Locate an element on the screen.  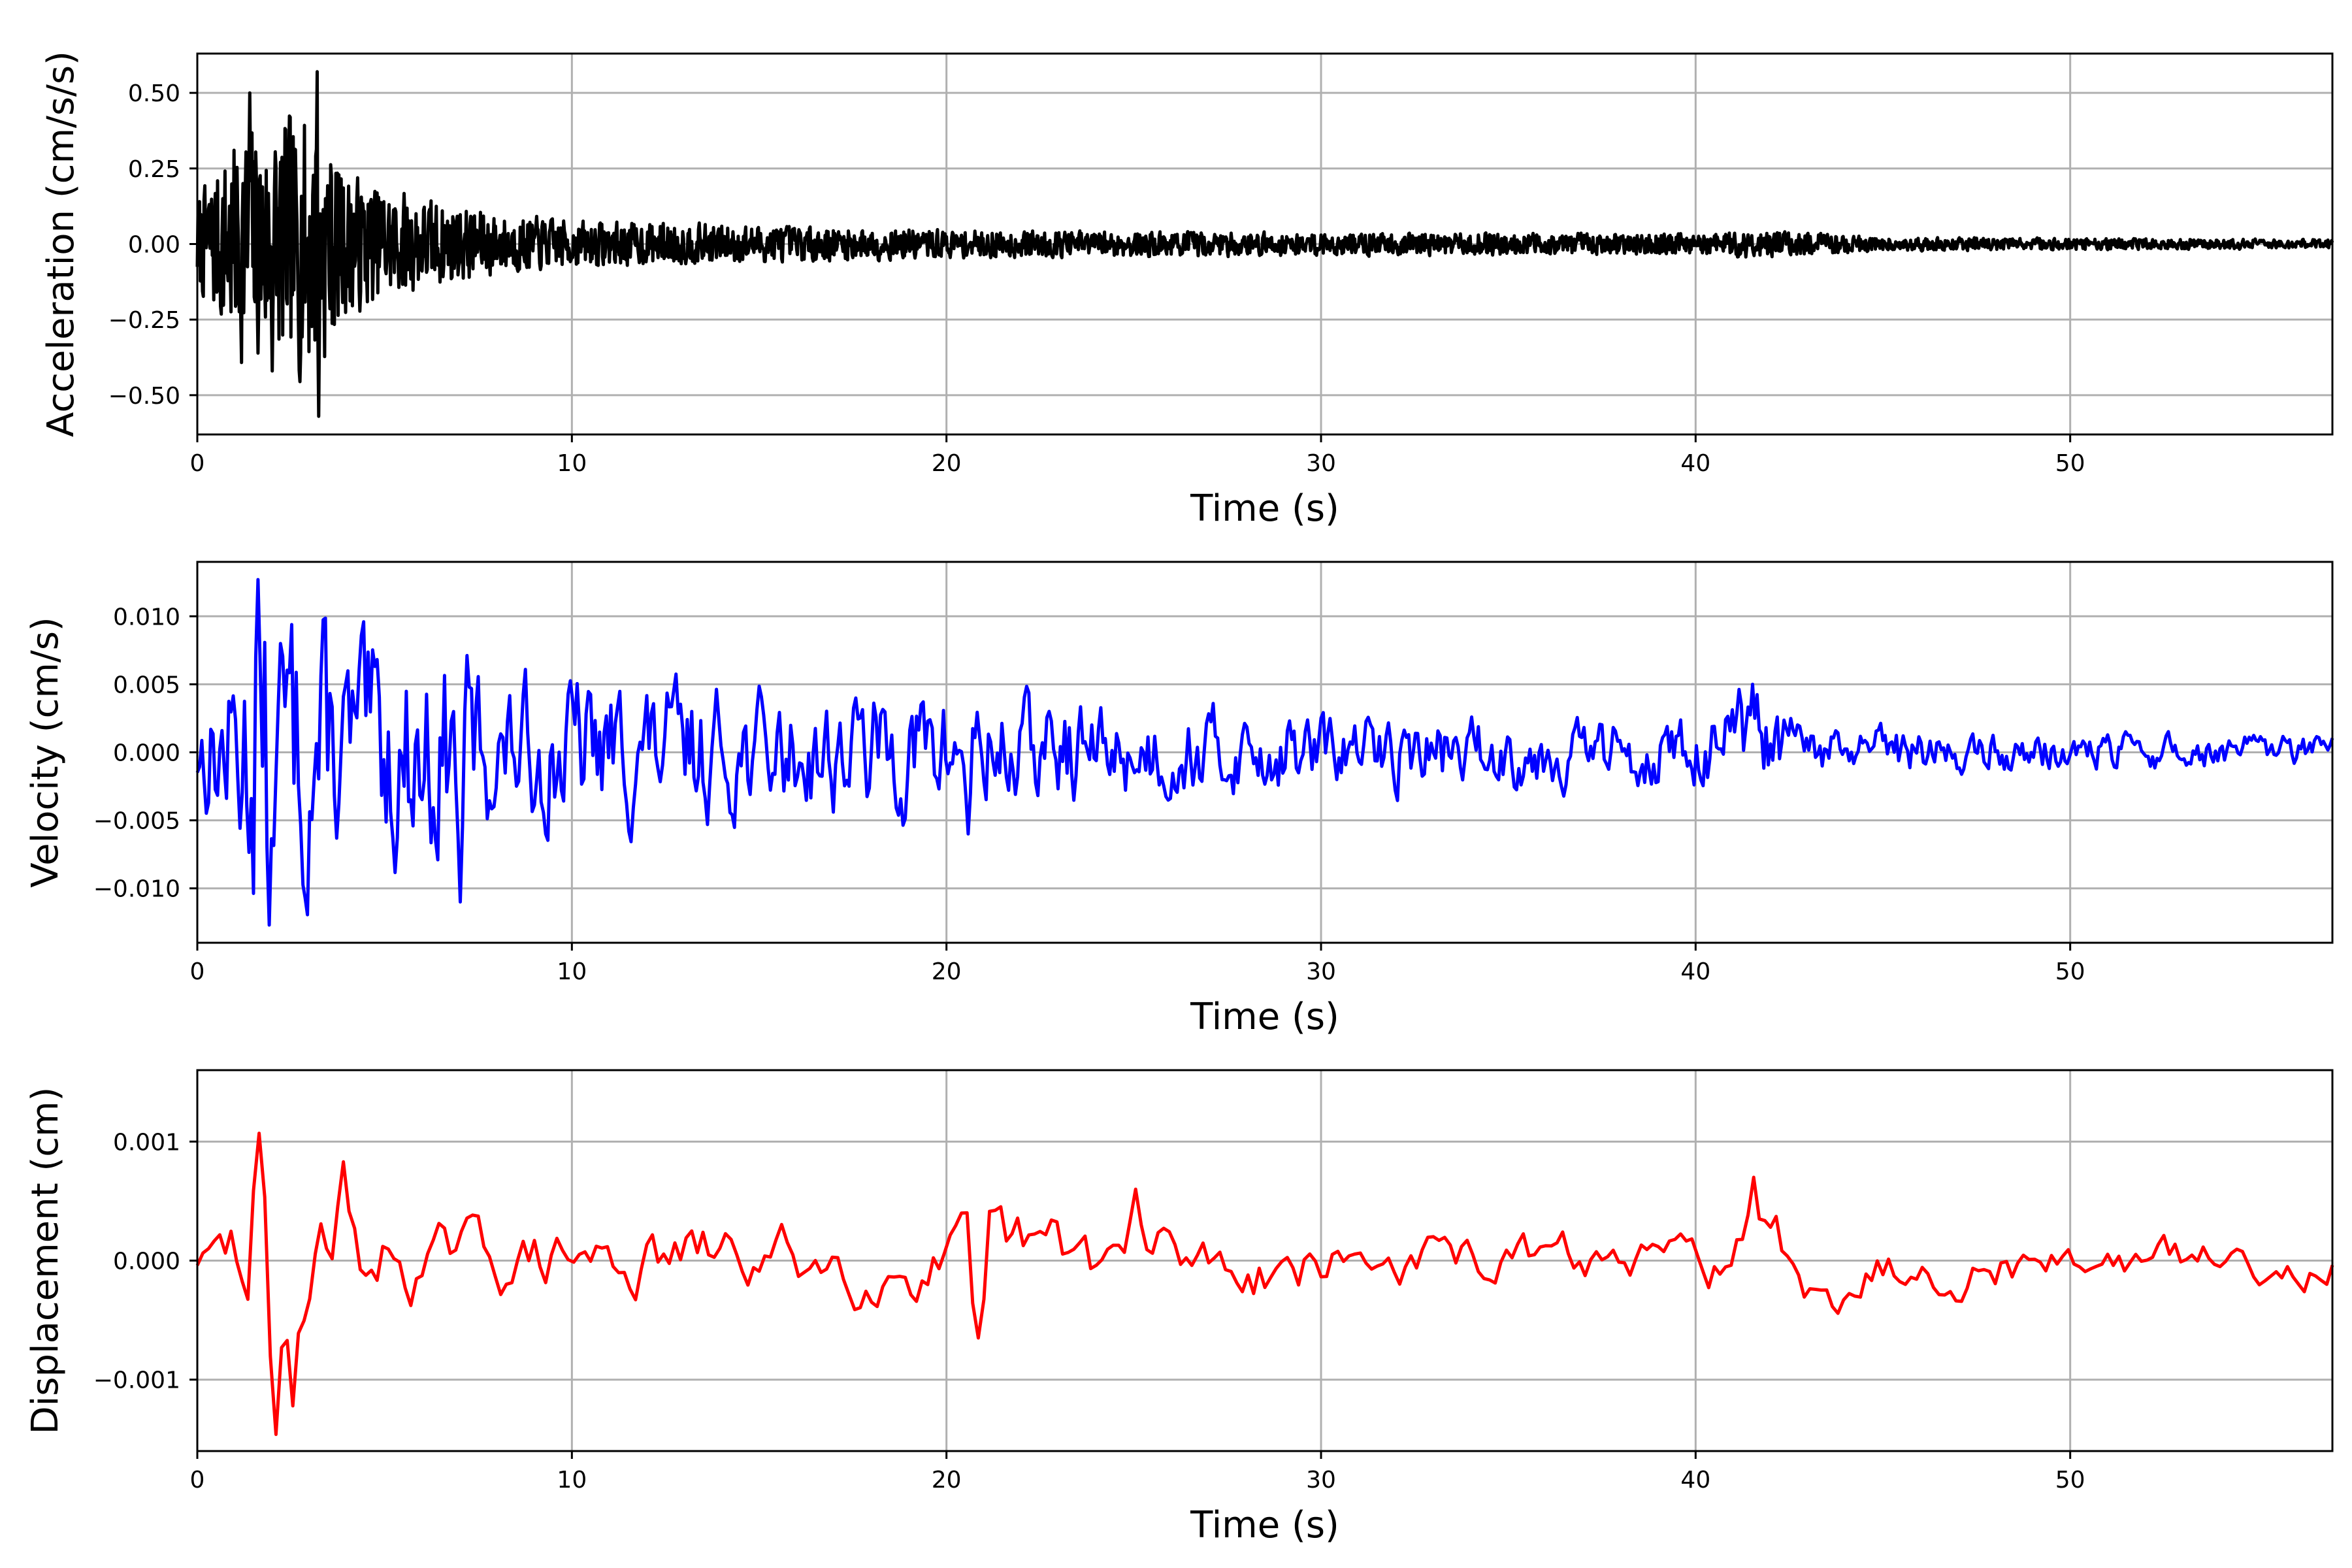
velocity-y-tick-label: 0.010 is located at coordinates (146, 617).